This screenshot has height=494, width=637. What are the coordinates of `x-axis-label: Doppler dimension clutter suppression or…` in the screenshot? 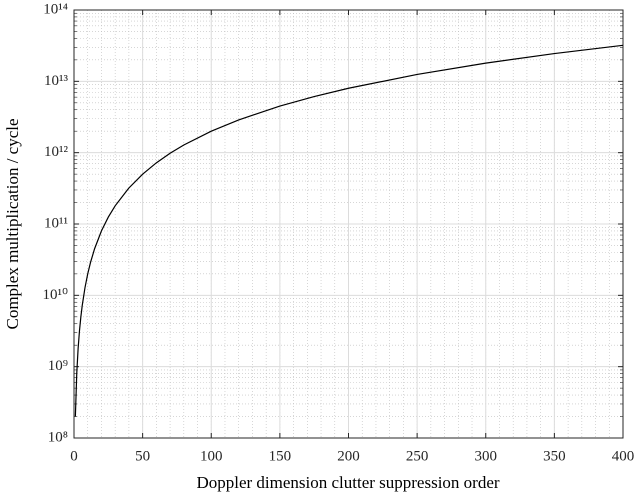 It's located at (347, 482).